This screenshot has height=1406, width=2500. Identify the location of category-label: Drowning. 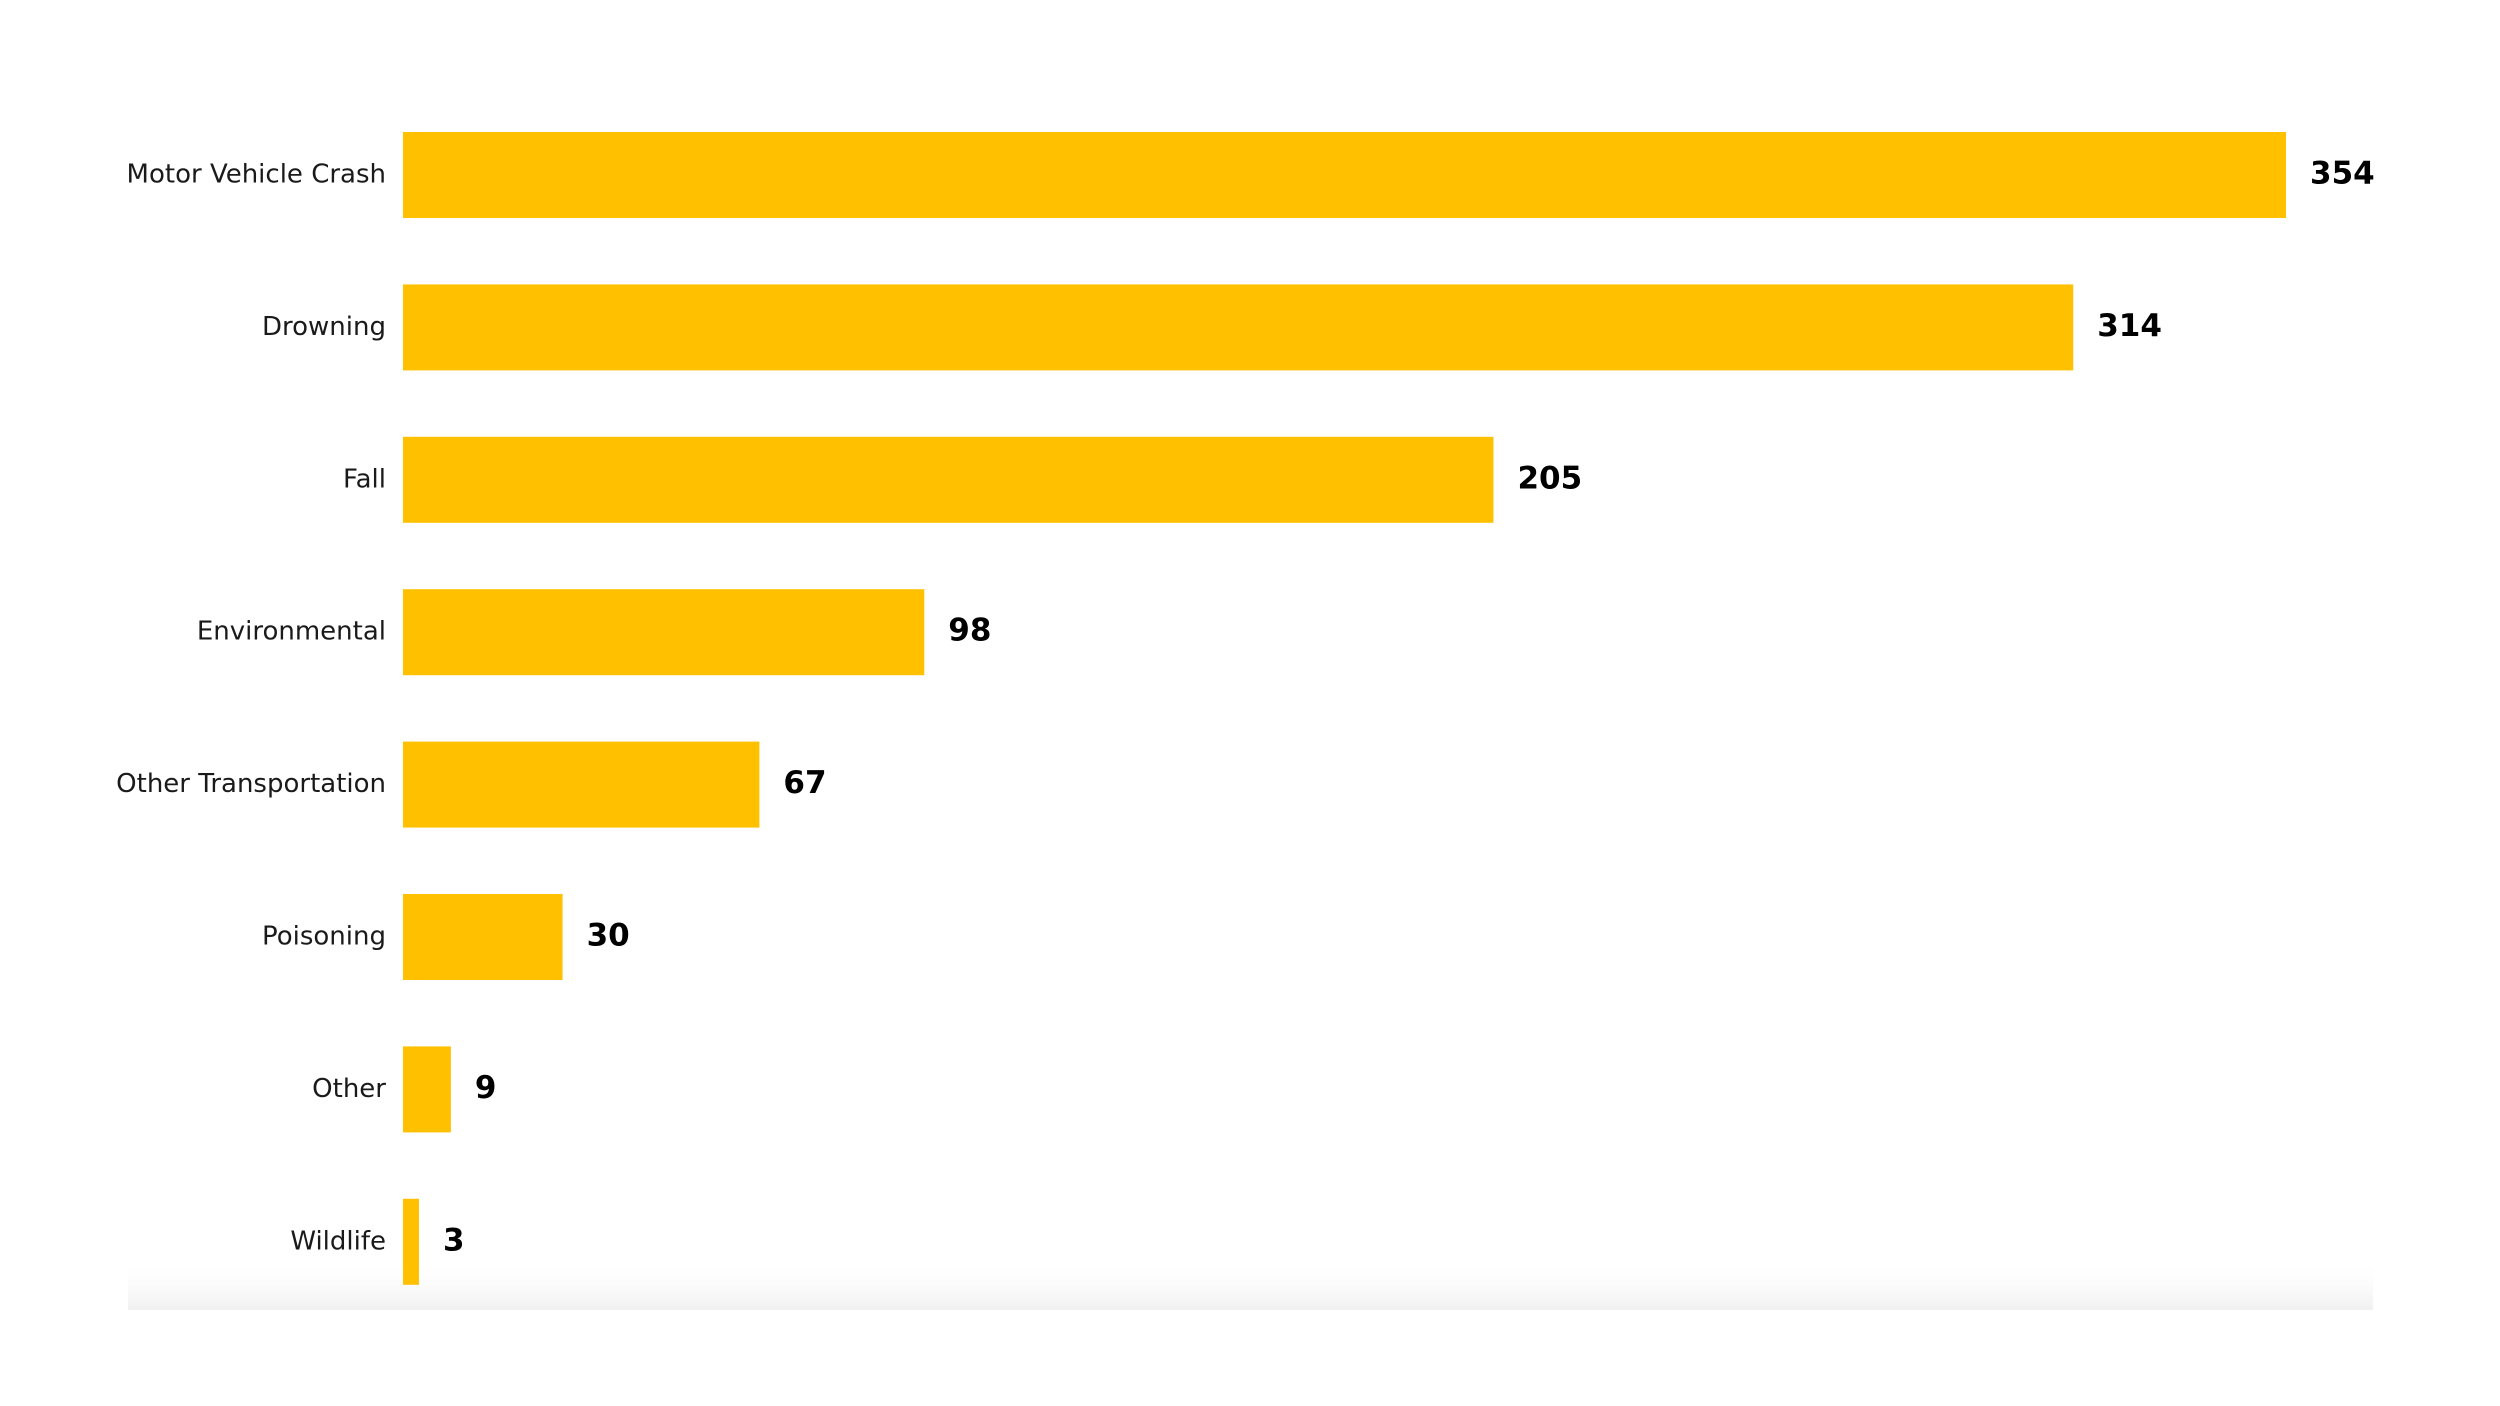
(324, 327).